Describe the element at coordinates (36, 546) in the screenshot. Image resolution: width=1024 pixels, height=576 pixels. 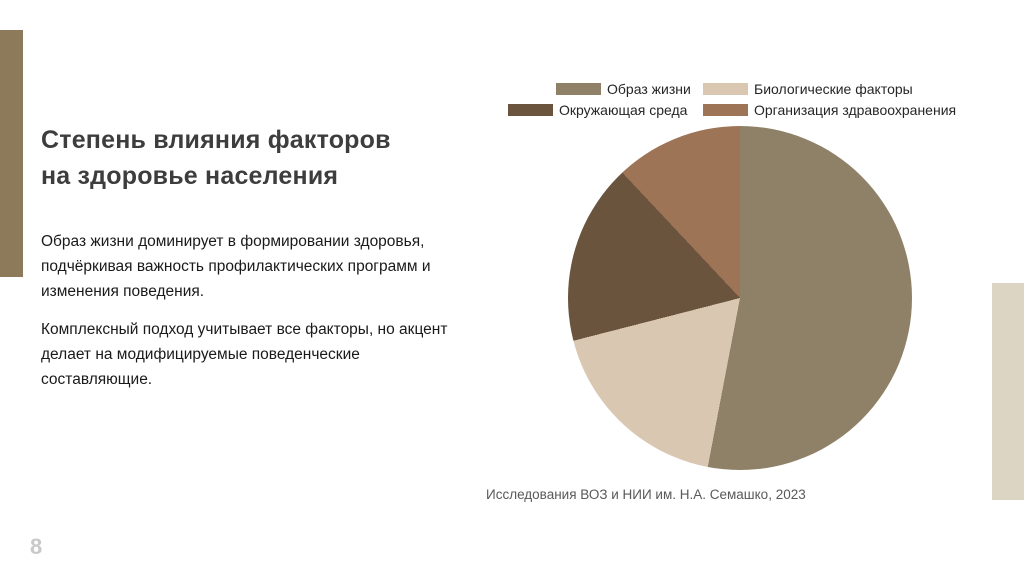
I see `page-number: 8` at that location.